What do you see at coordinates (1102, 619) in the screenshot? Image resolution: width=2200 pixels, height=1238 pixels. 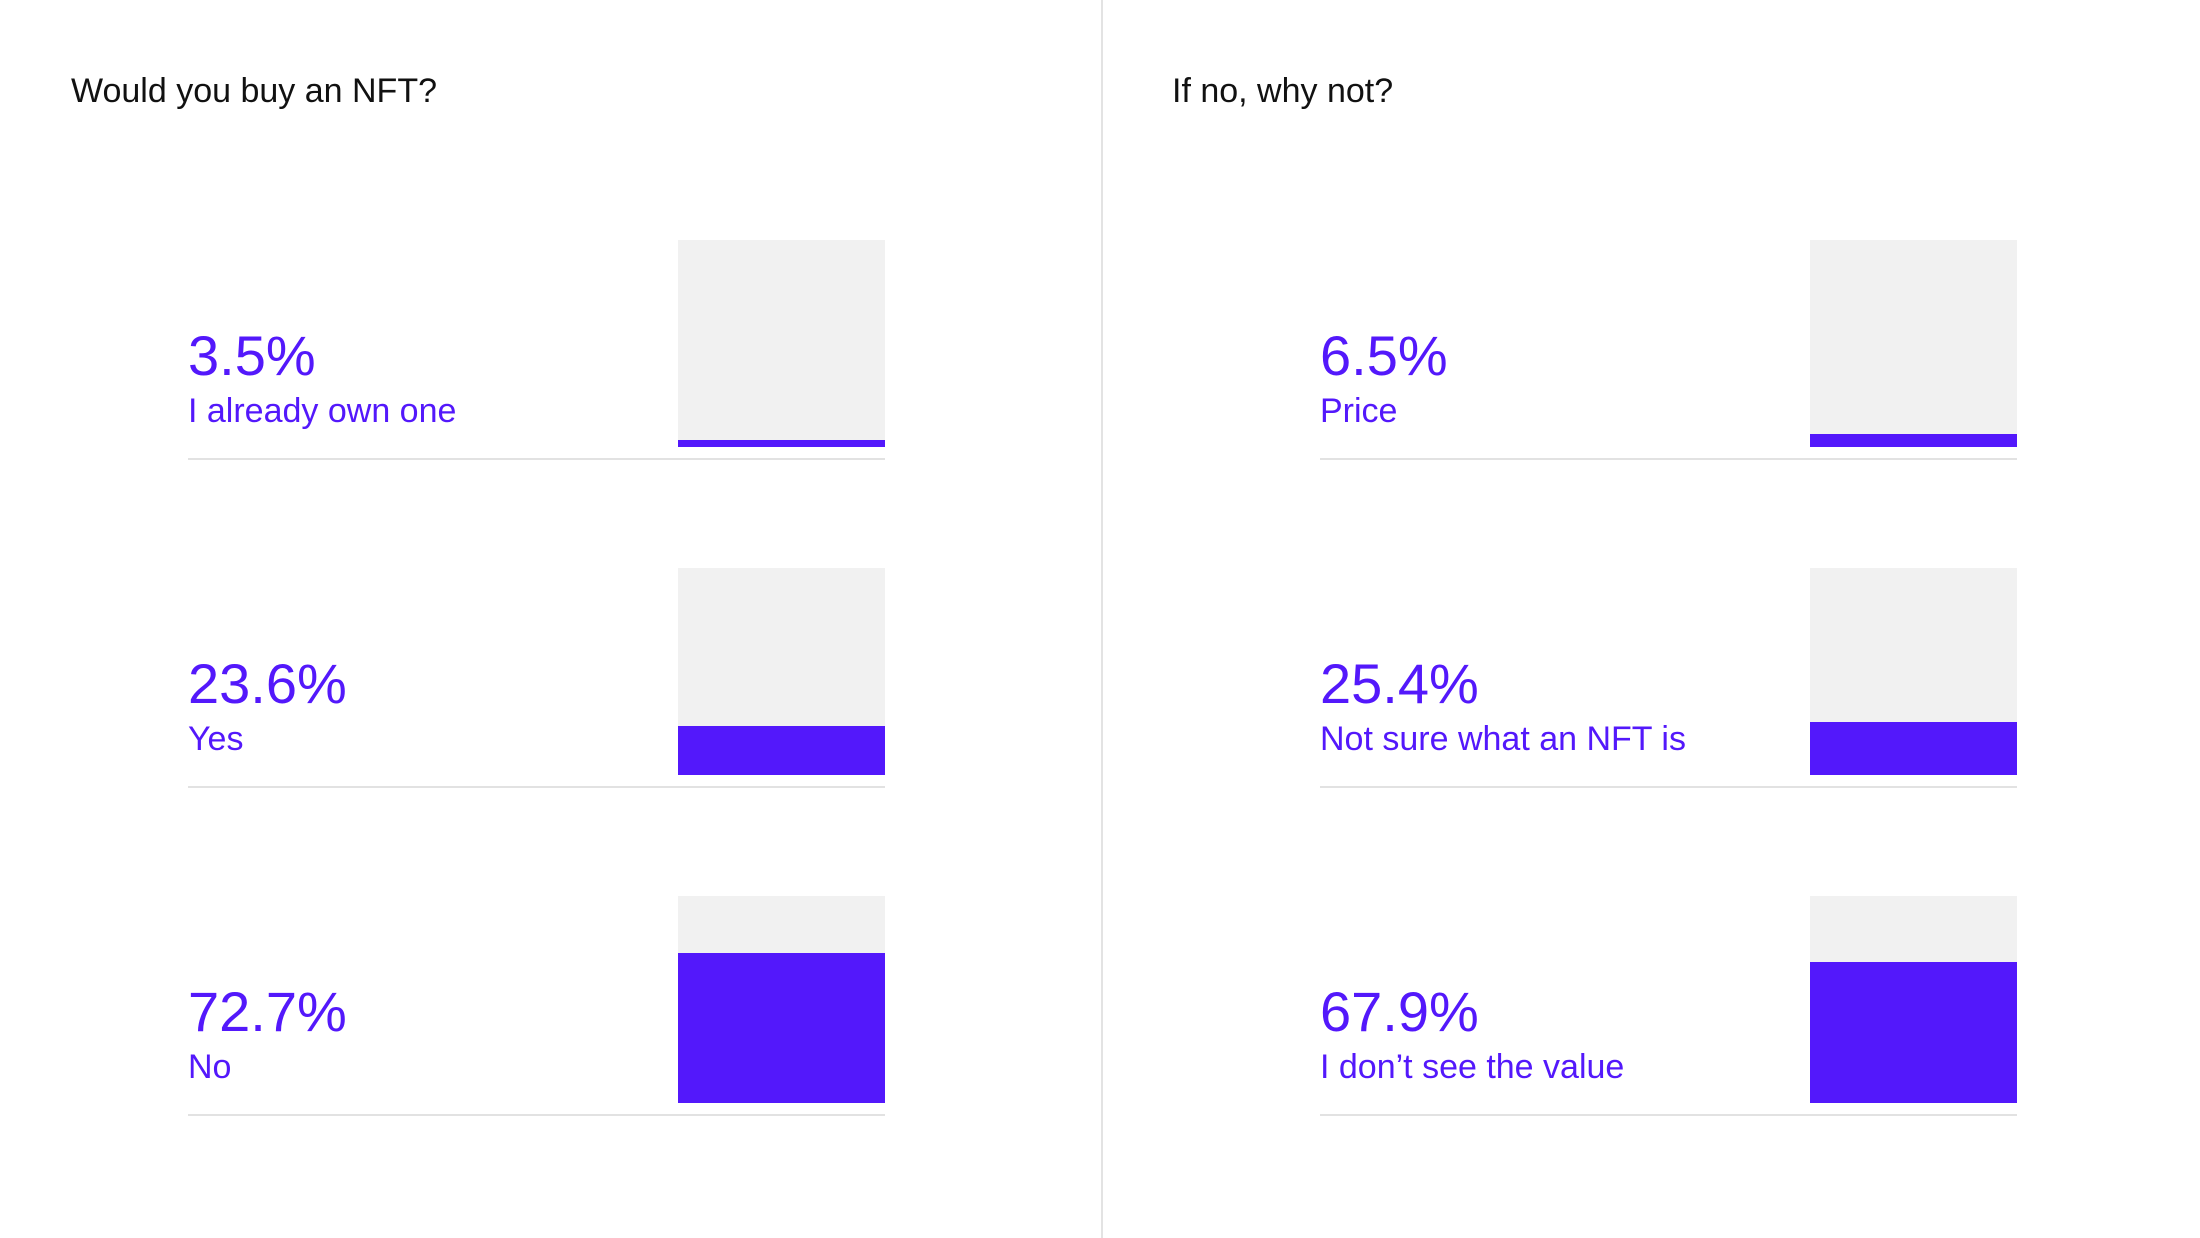 I see `panel-divider` at bounding box center [1102, 619].